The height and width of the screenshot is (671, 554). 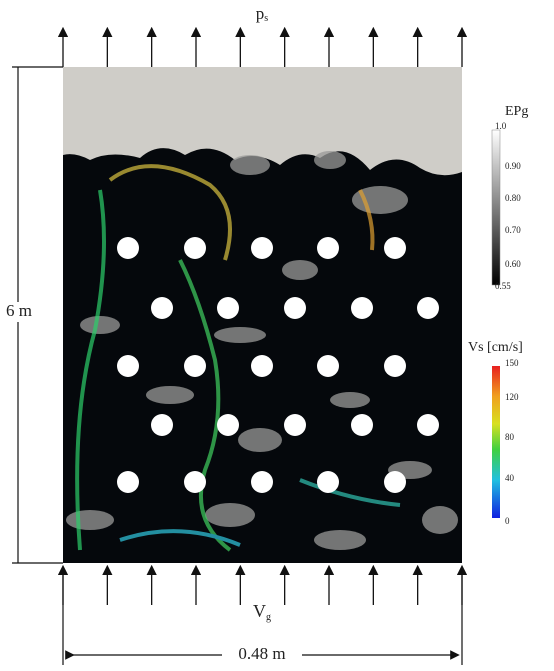 What do you see at coordinates (513, 230) in the screenshot?
I see `colorbar-tick-label: 0.70` at bounding box center [513, 230].